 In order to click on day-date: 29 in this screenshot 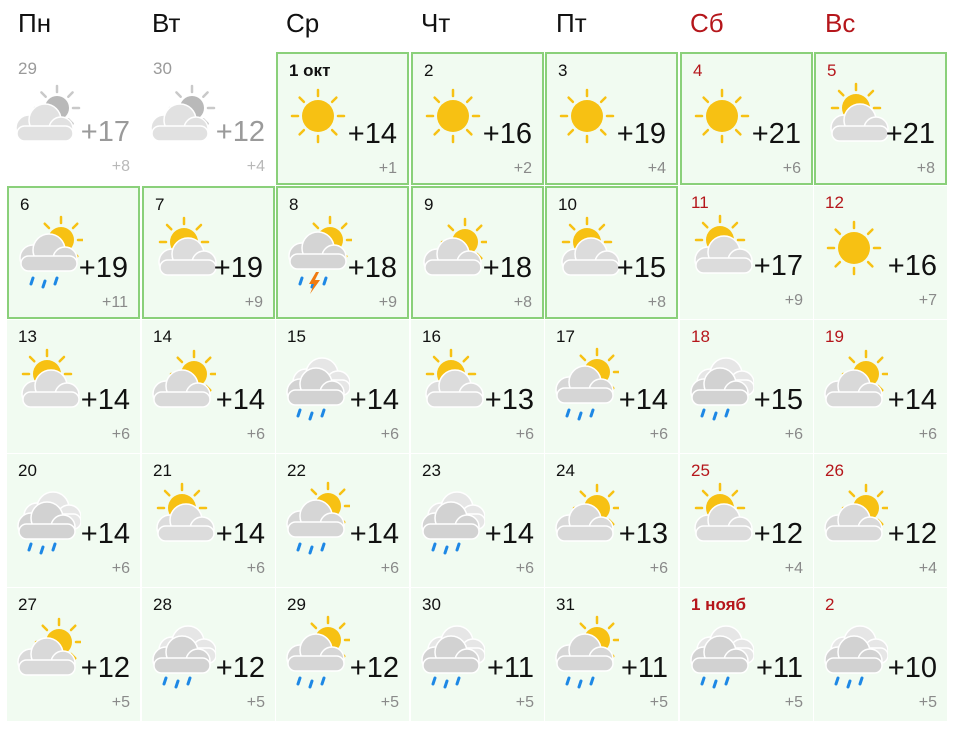, I will do `click(27, 68)`.